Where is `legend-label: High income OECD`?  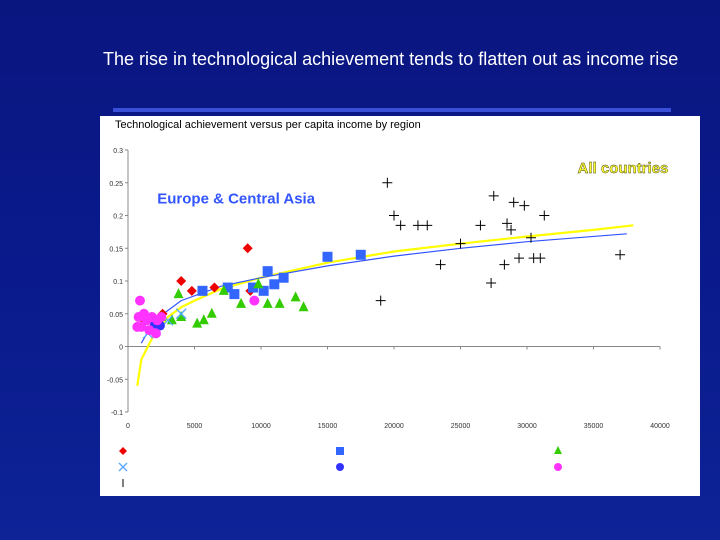
legend-label: High income OECD is located at coordinates (187, 485).